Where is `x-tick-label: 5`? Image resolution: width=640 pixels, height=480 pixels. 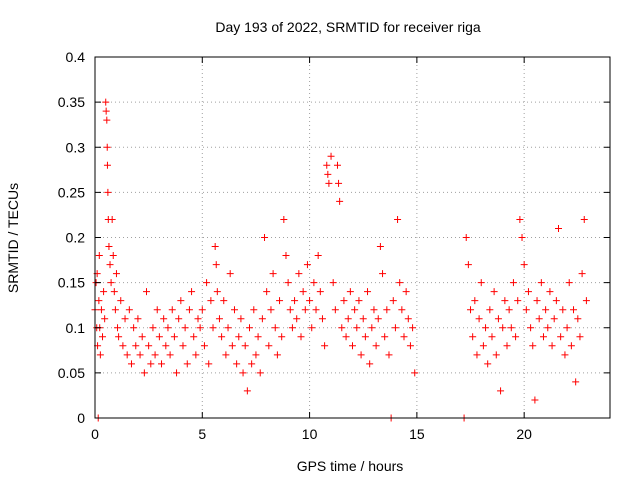 x-tick-label: 5 is located at coordinates (202, 434).